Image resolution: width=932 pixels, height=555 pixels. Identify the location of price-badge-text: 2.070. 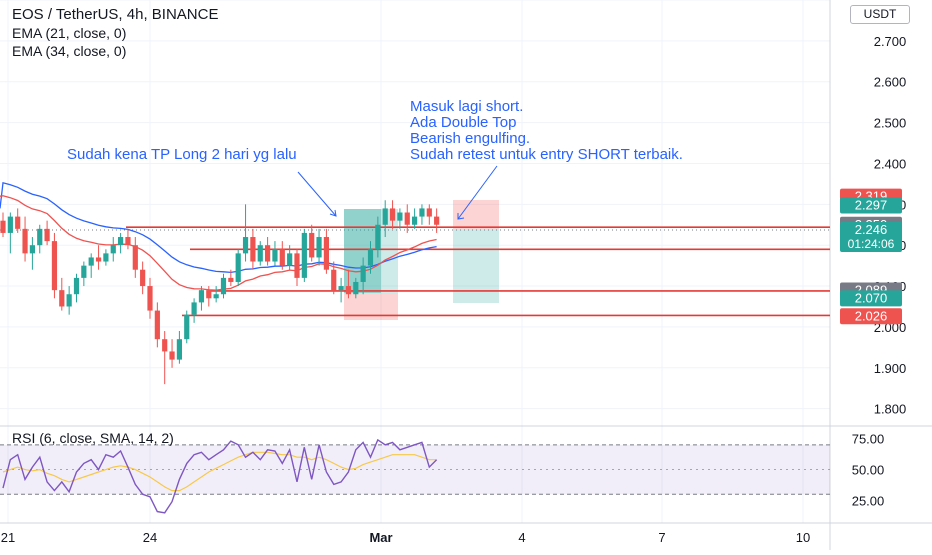
(871, 297).